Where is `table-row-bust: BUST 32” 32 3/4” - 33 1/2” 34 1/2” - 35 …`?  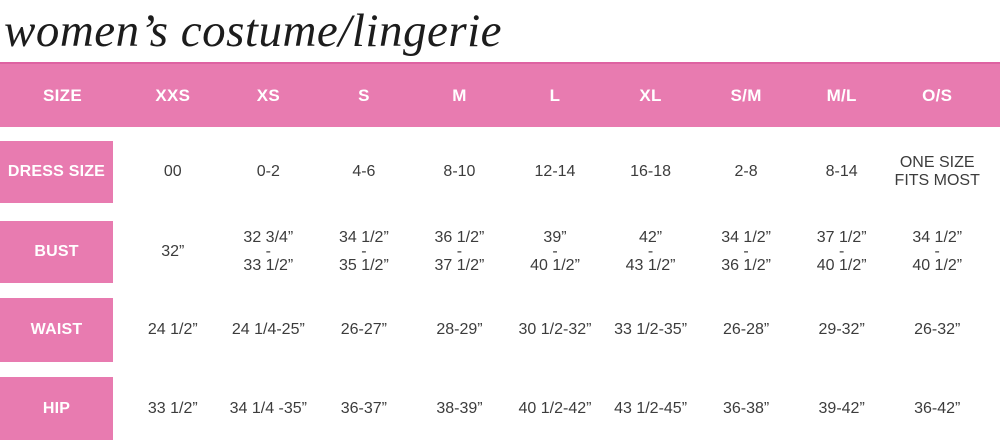
table-row-bust: BUST 32” 32 3/4” - 33 1/2” 34 1/2” - 35 … is located at coordinates (500, 252).